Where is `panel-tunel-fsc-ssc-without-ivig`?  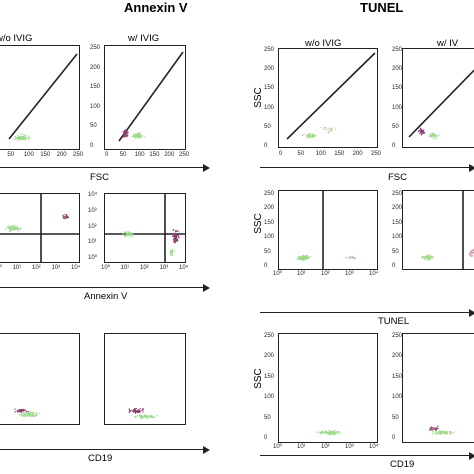
panel-tunel-fsc-ssc-without-ivig is located at coordinates (328, 98).